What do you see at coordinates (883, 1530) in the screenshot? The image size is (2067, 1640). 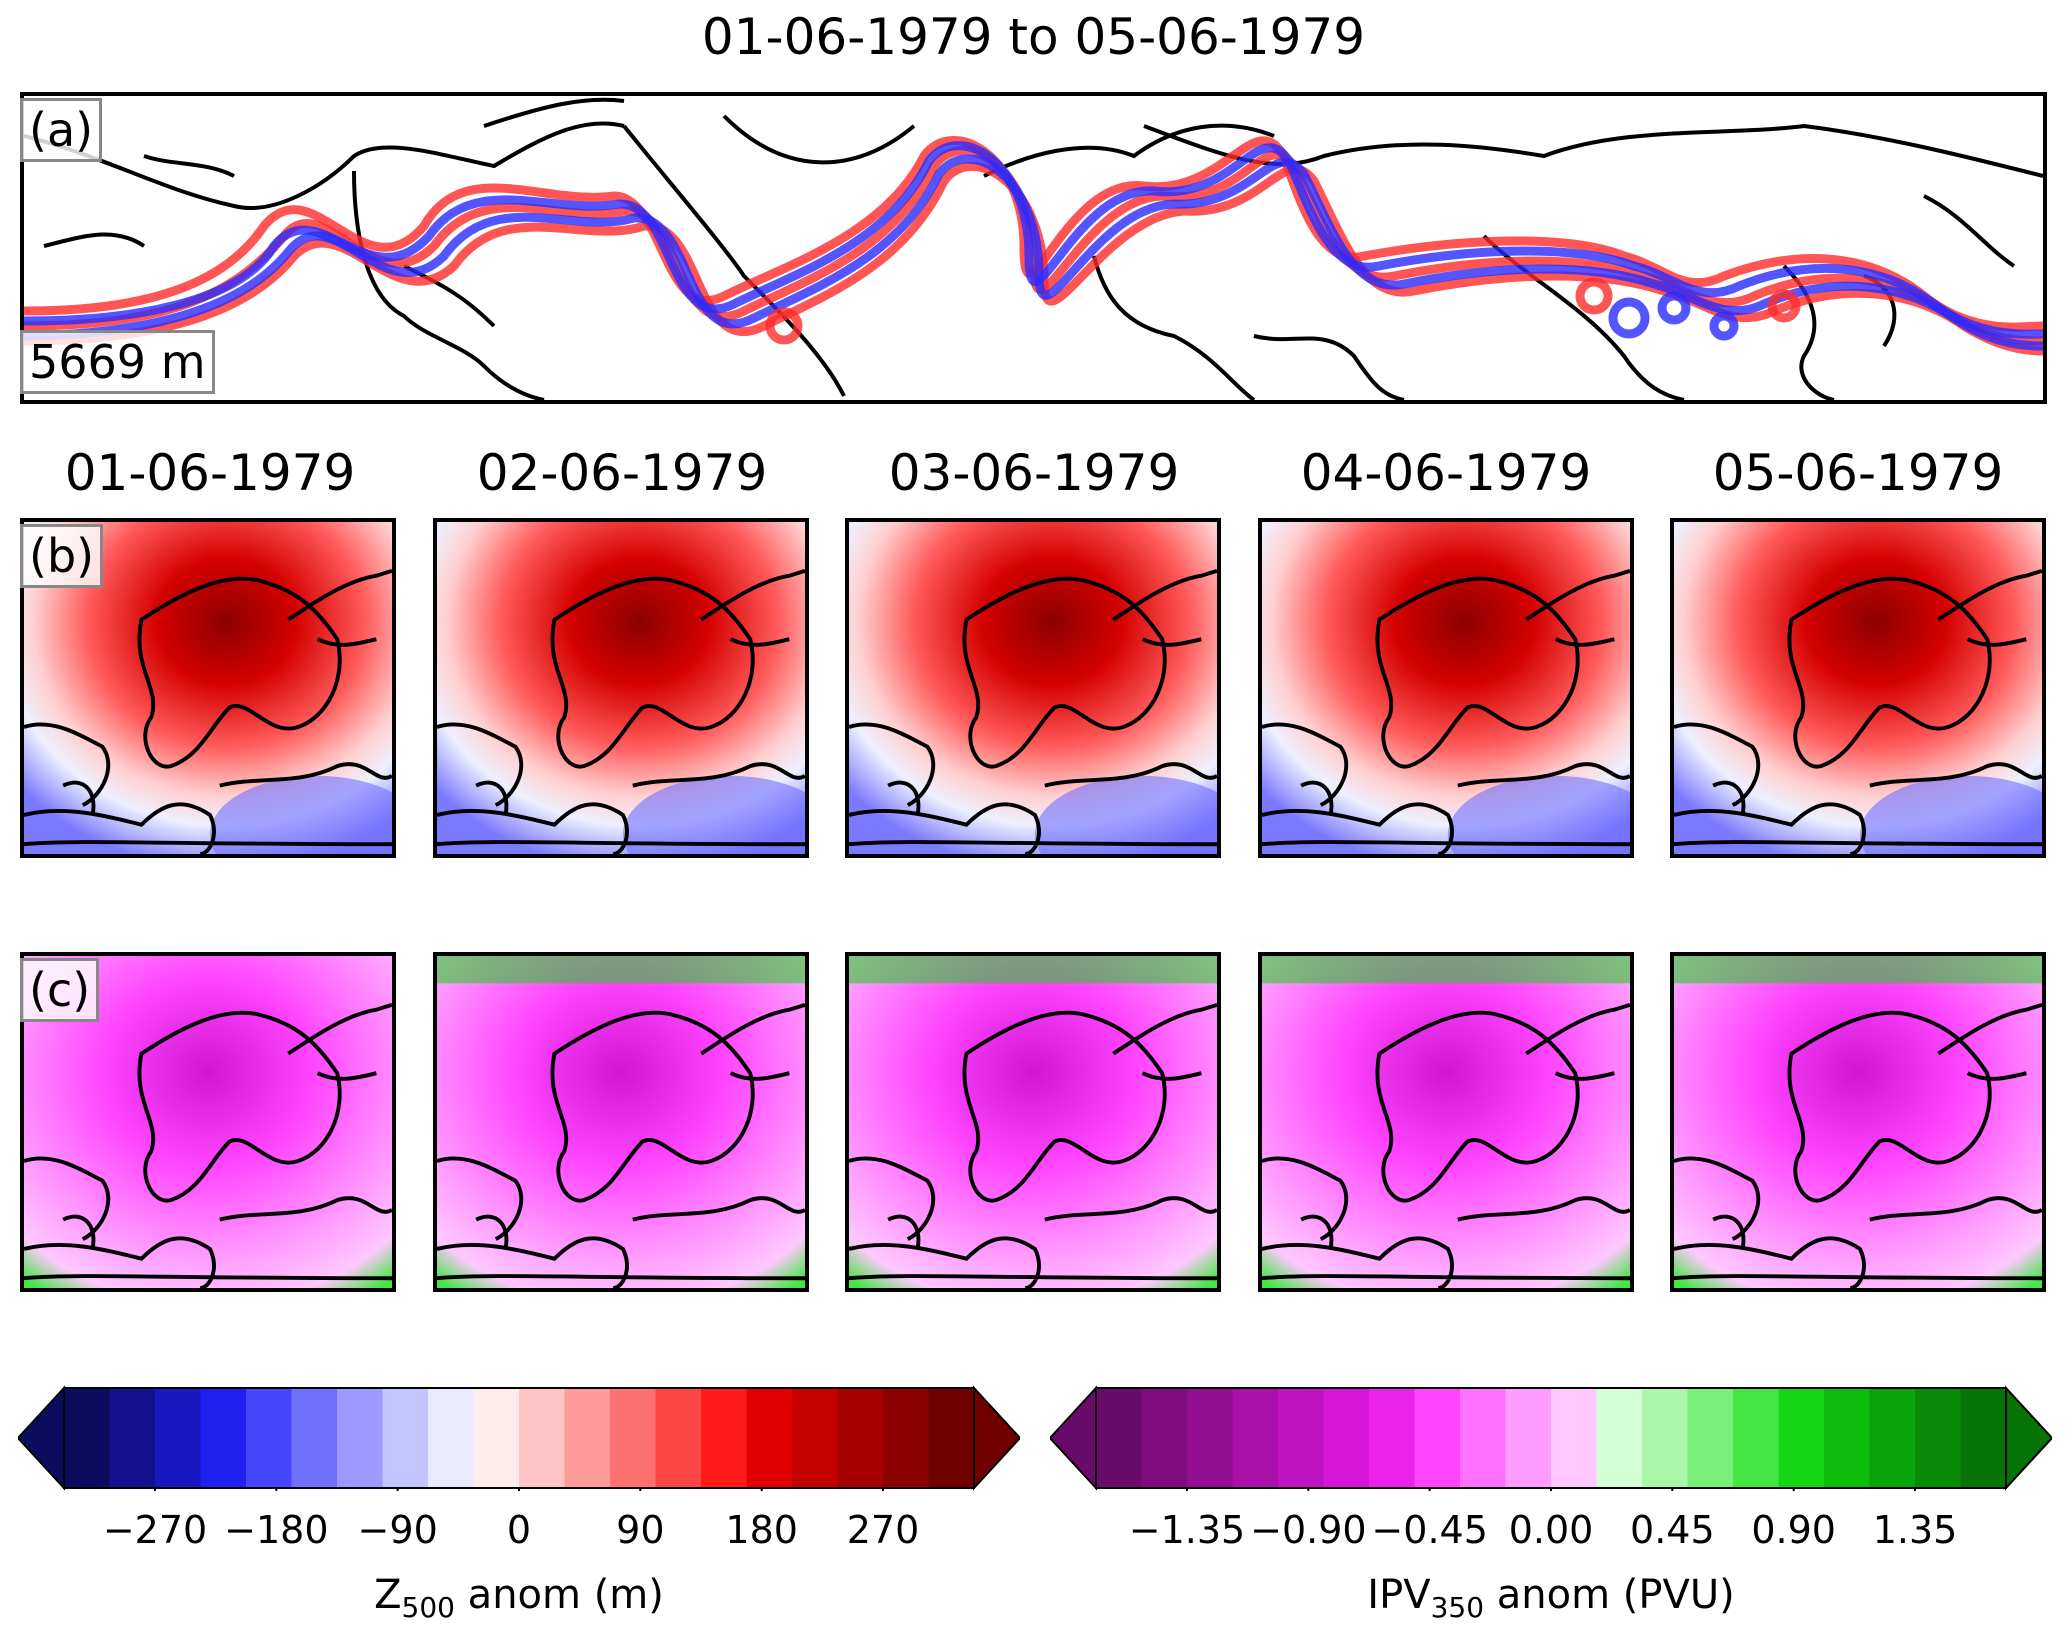 I see `colorbar-tick-label: 270` at bounding box center [883, 1530].